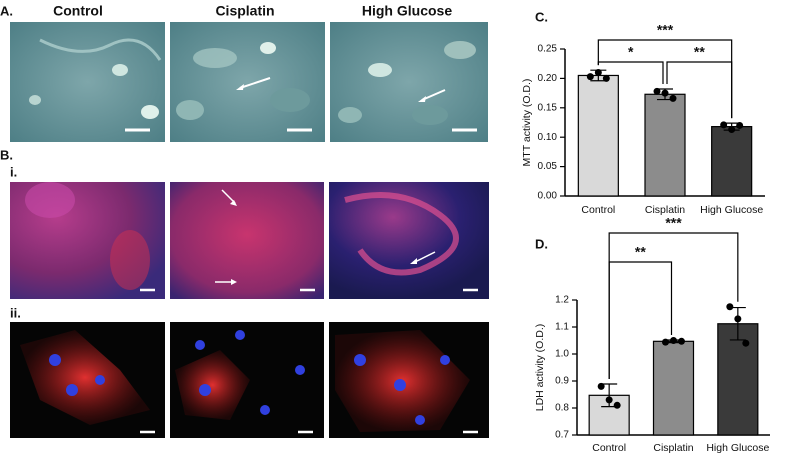 The width and height of the screenshot is (785, 454). Describe the element at coordinates (548, 137) in the screenshot. I see `y-tick-label: 0.10` at that location.